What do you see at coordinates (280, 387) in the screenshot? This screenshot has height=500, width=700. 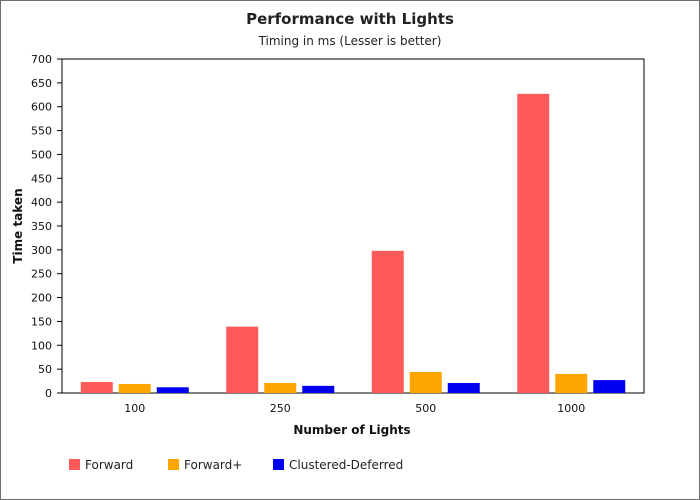 I see `bar-forward--250` at bounding box center [280, 387].